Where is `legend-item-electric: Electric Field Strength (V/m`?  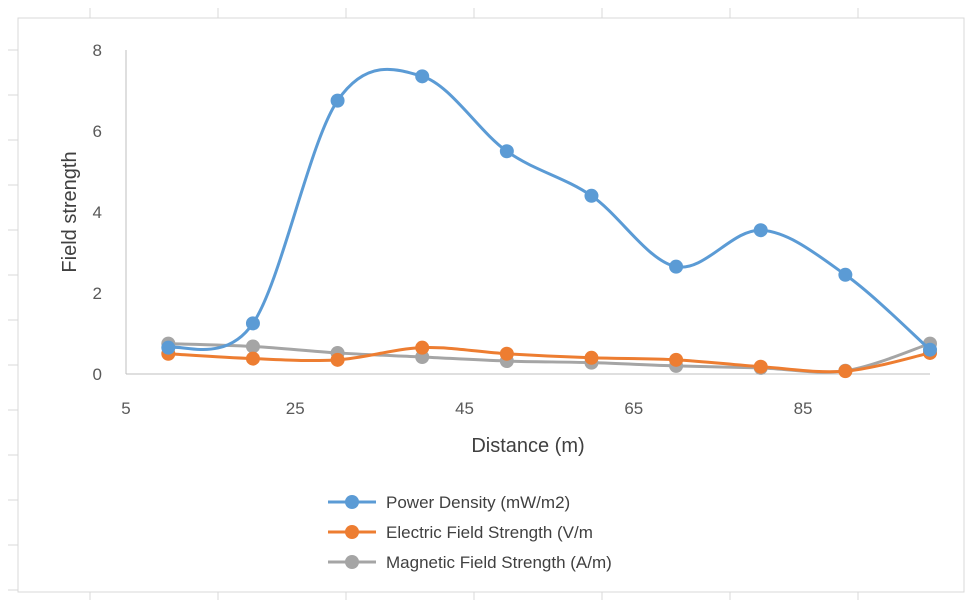 legend-item-electric: Electric Field Strength (V/m is located at coordinates (460, 532).